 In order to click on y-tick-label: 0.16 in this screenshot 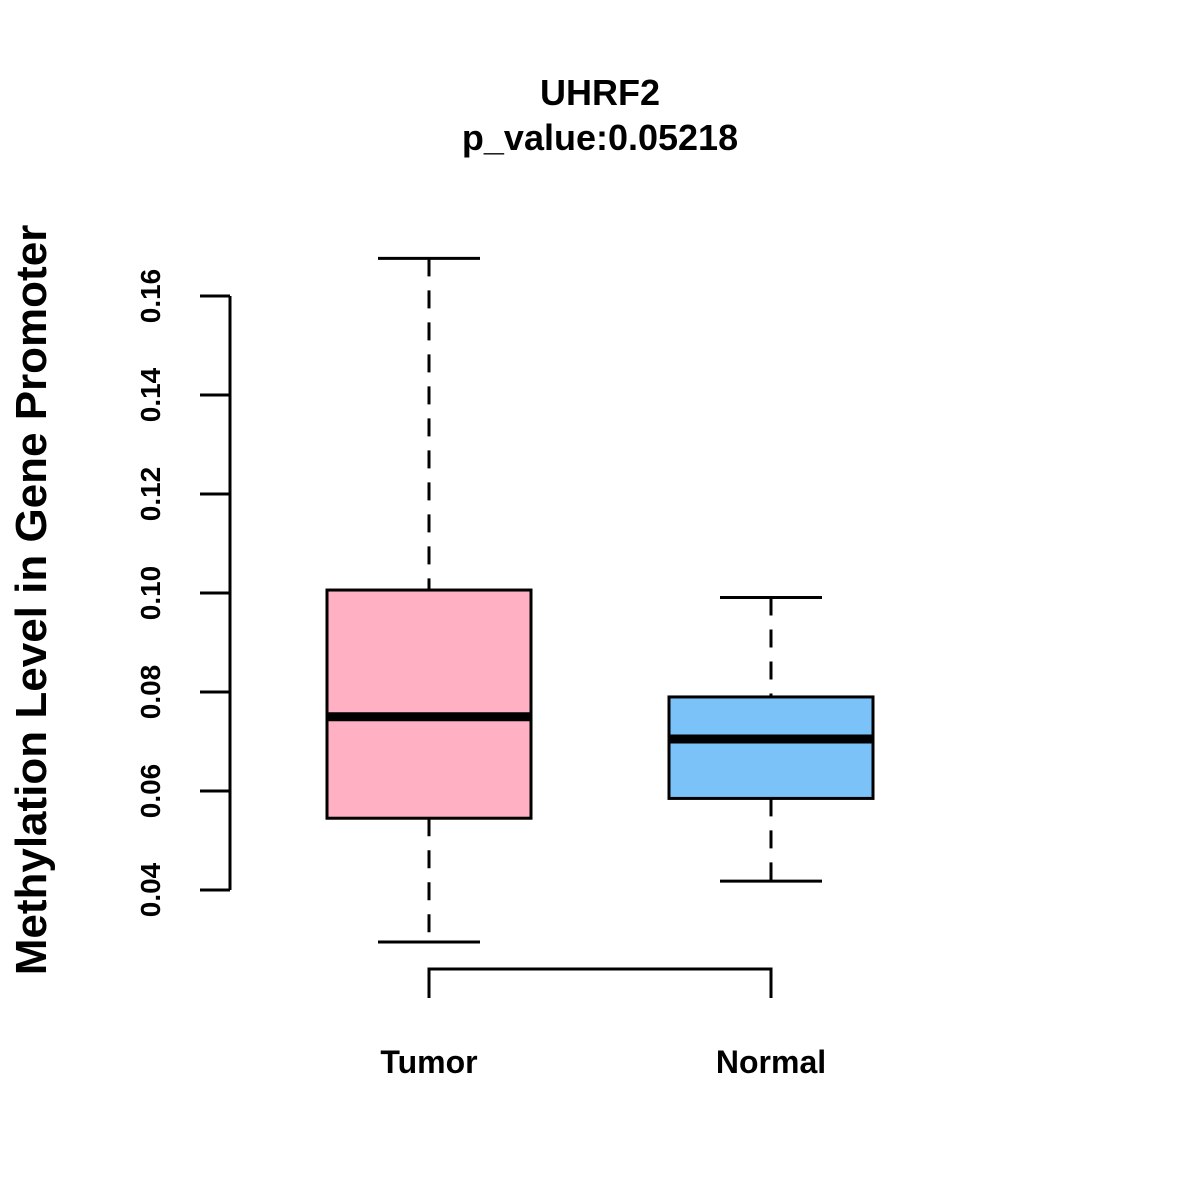, I will do `click(150, 296)`.